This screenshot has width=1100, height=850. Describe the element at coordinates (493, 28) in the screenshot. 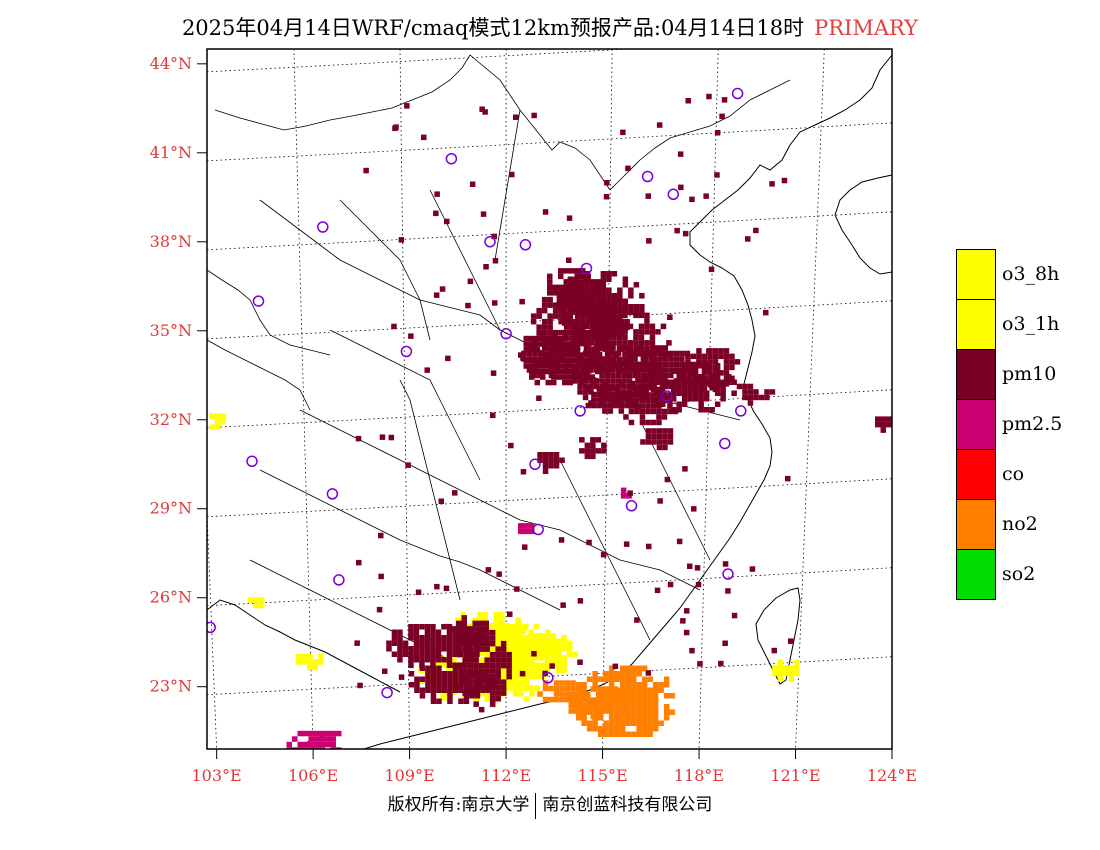

I see `title-text: 2025年04月14日WRF/cmaq模式12km预报产品:04月14日18时` at that location.